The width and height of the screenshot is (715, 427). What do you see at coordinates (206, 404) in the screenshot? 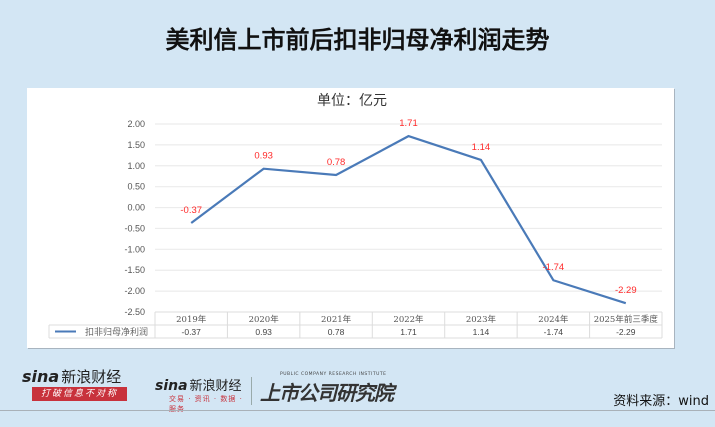
I see `sina-subline: 交易 · 资讯 · 数据 · 服务` at bounding box center [206, 404].